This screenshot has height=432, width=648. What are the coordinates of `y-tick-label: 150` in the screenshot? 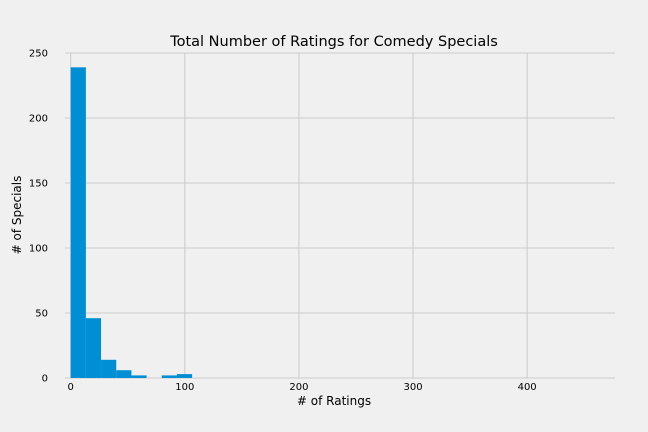 It's located at (38, 184).